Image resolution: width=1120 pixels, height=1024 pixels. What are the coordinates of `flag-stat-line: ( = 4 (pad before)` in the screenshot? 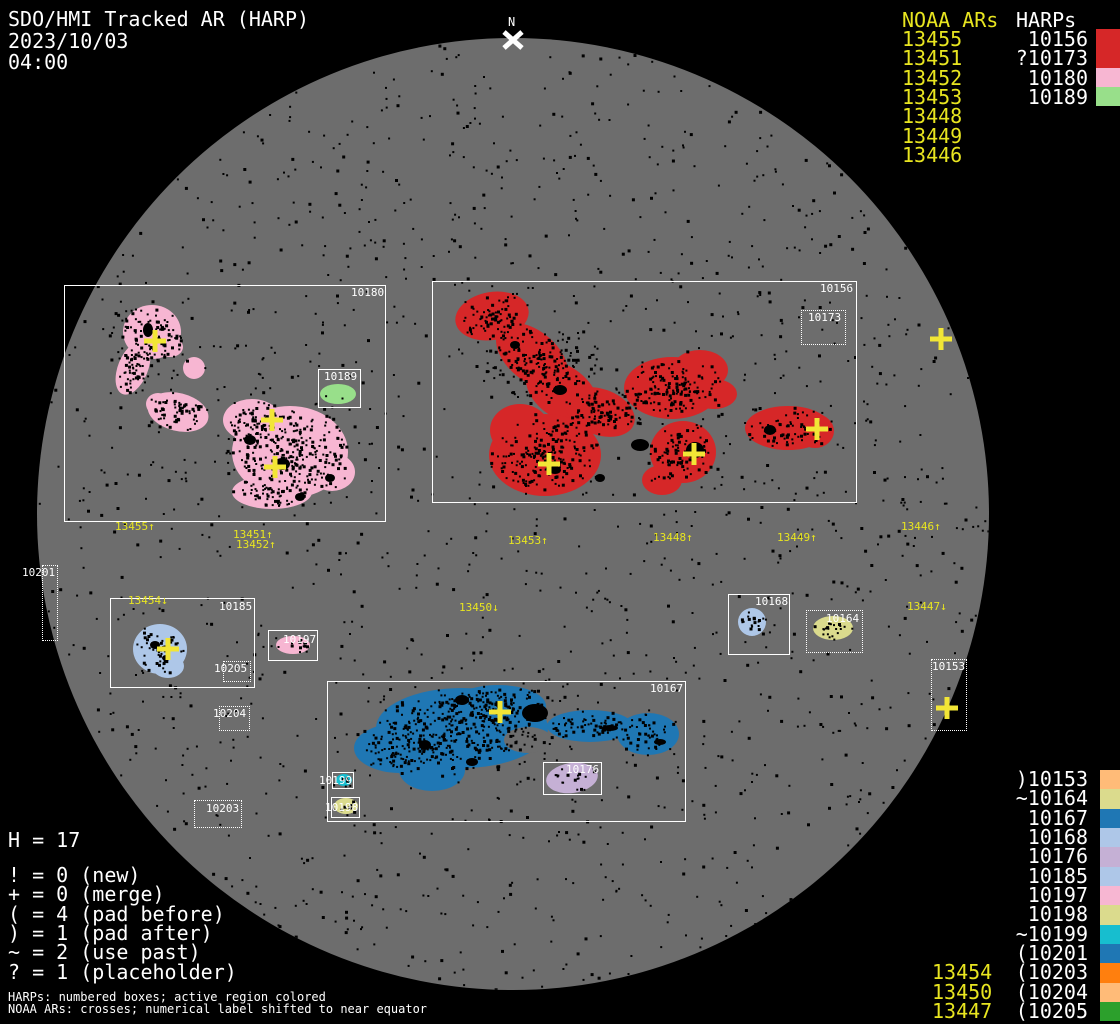 It's located at (116, 913).